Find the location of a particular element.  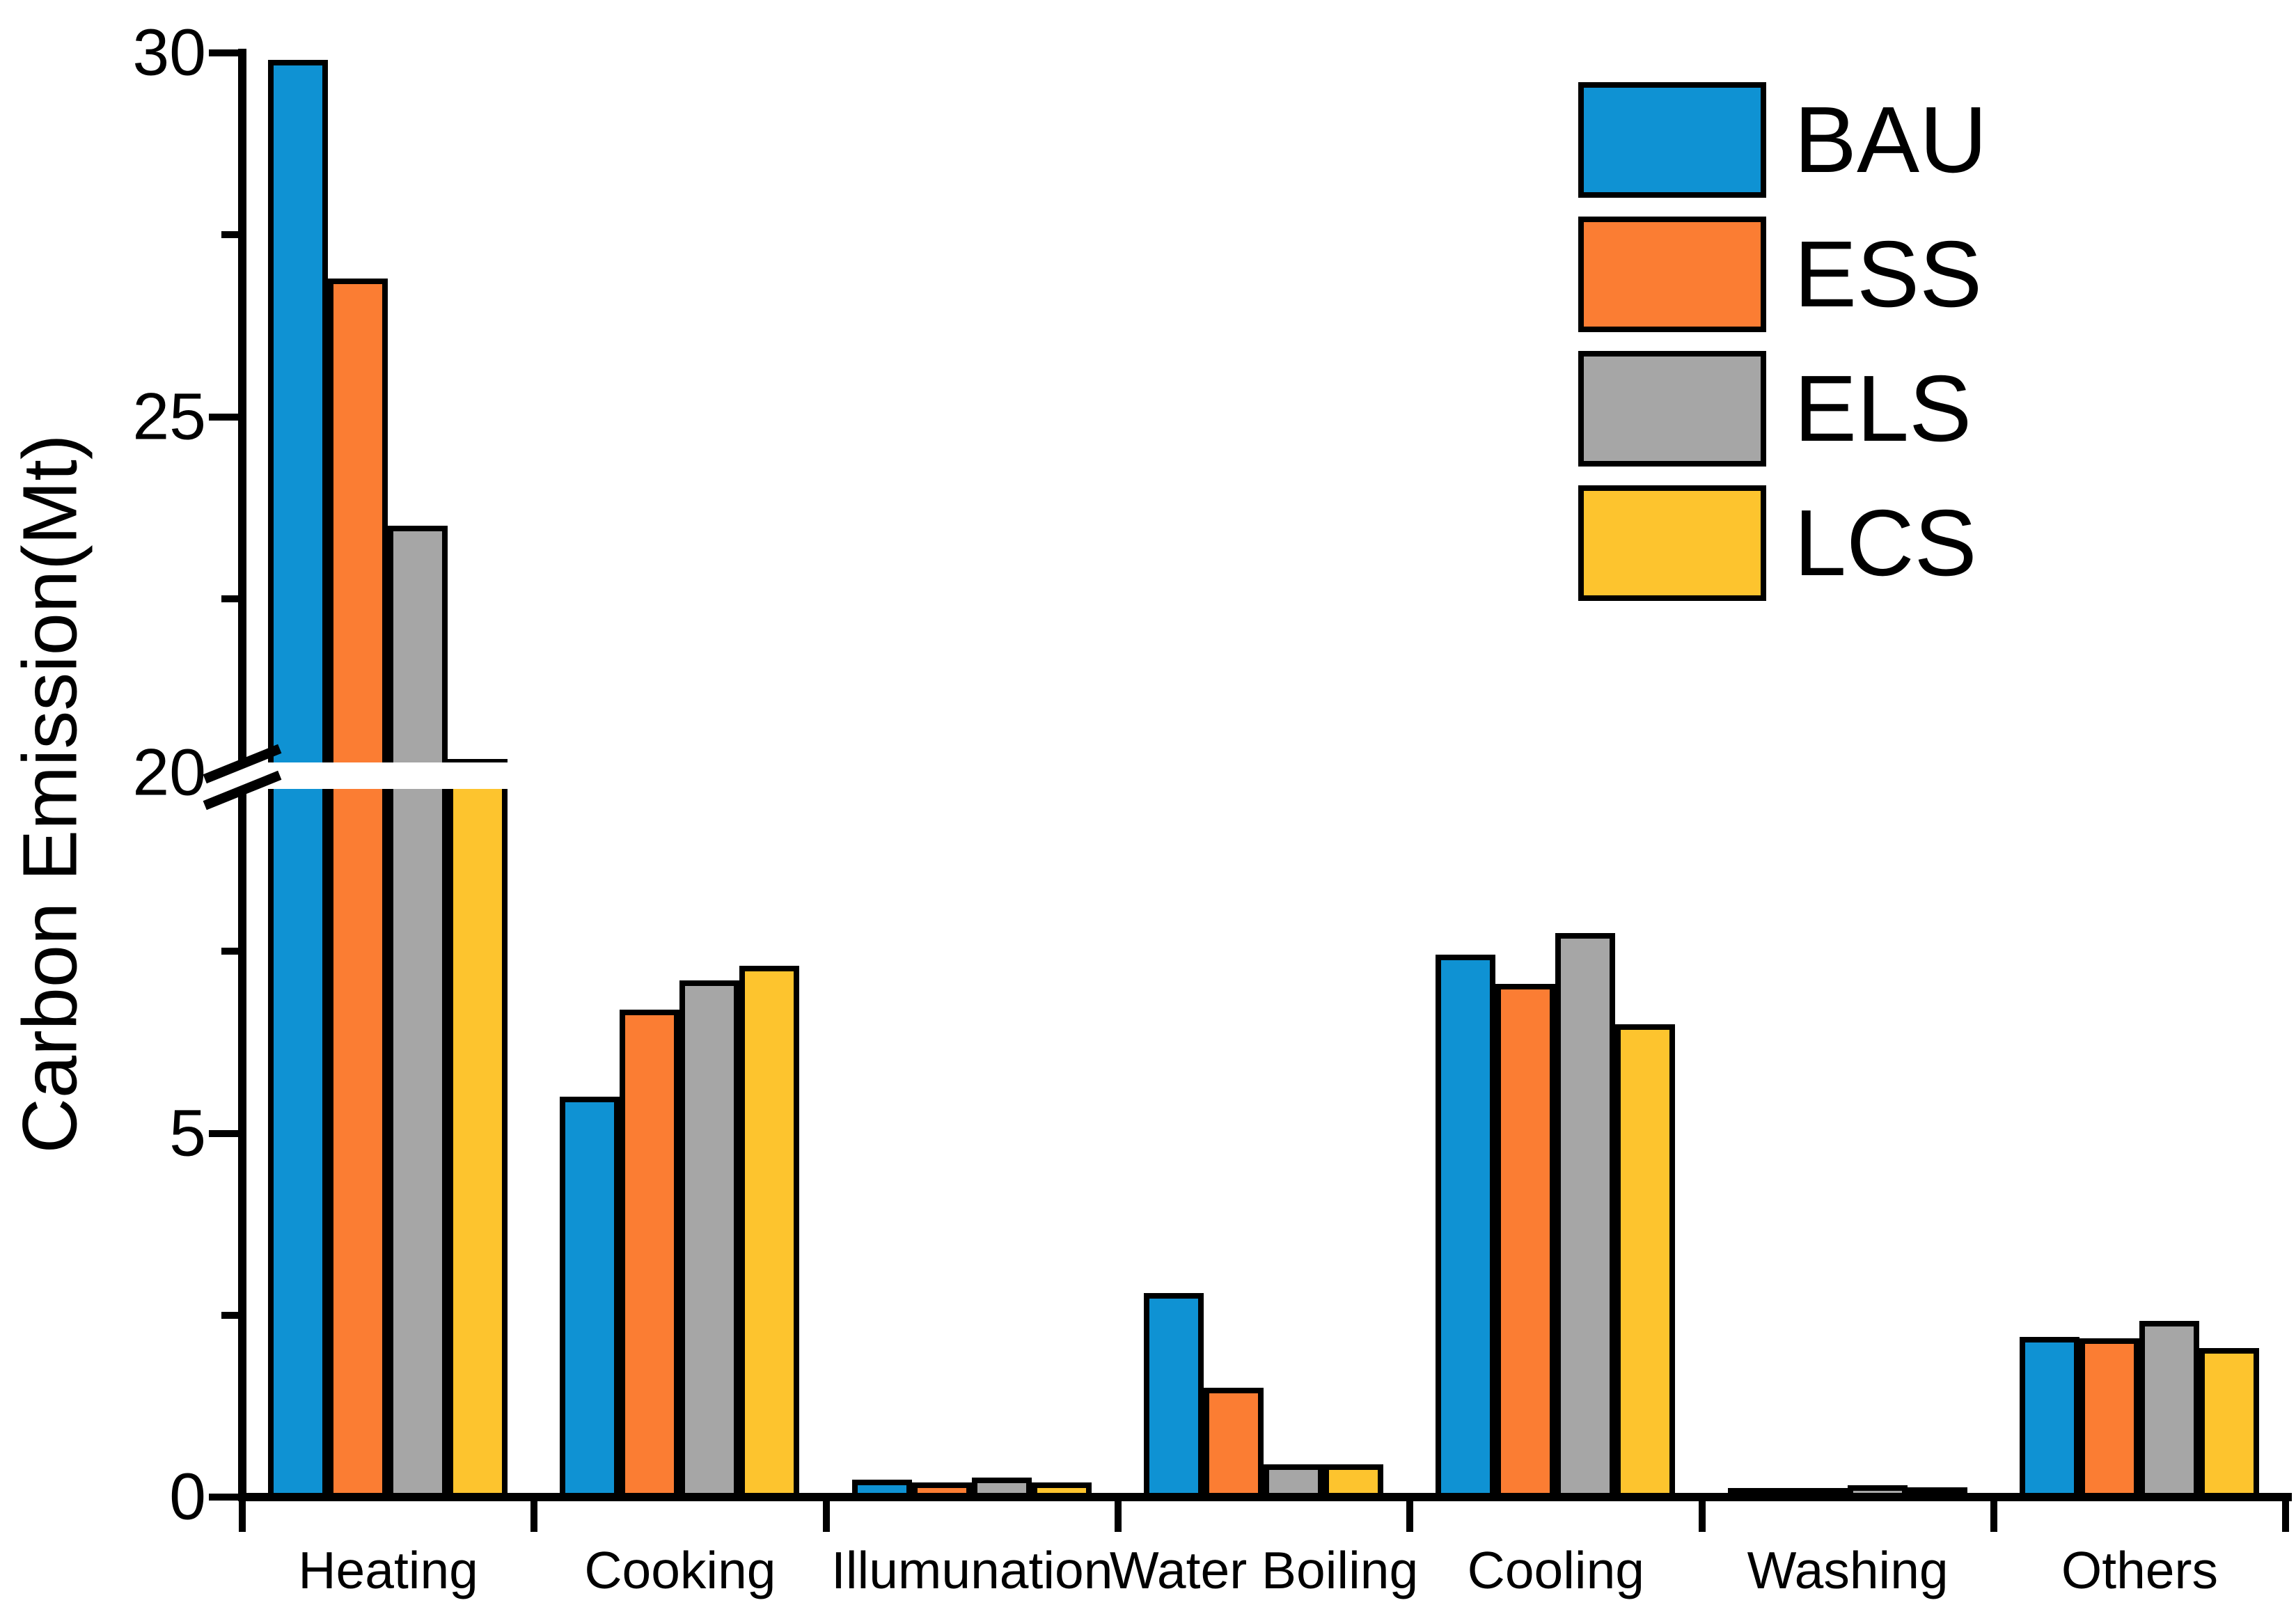

x-axis-line is located at coordinates (1265, 1497).